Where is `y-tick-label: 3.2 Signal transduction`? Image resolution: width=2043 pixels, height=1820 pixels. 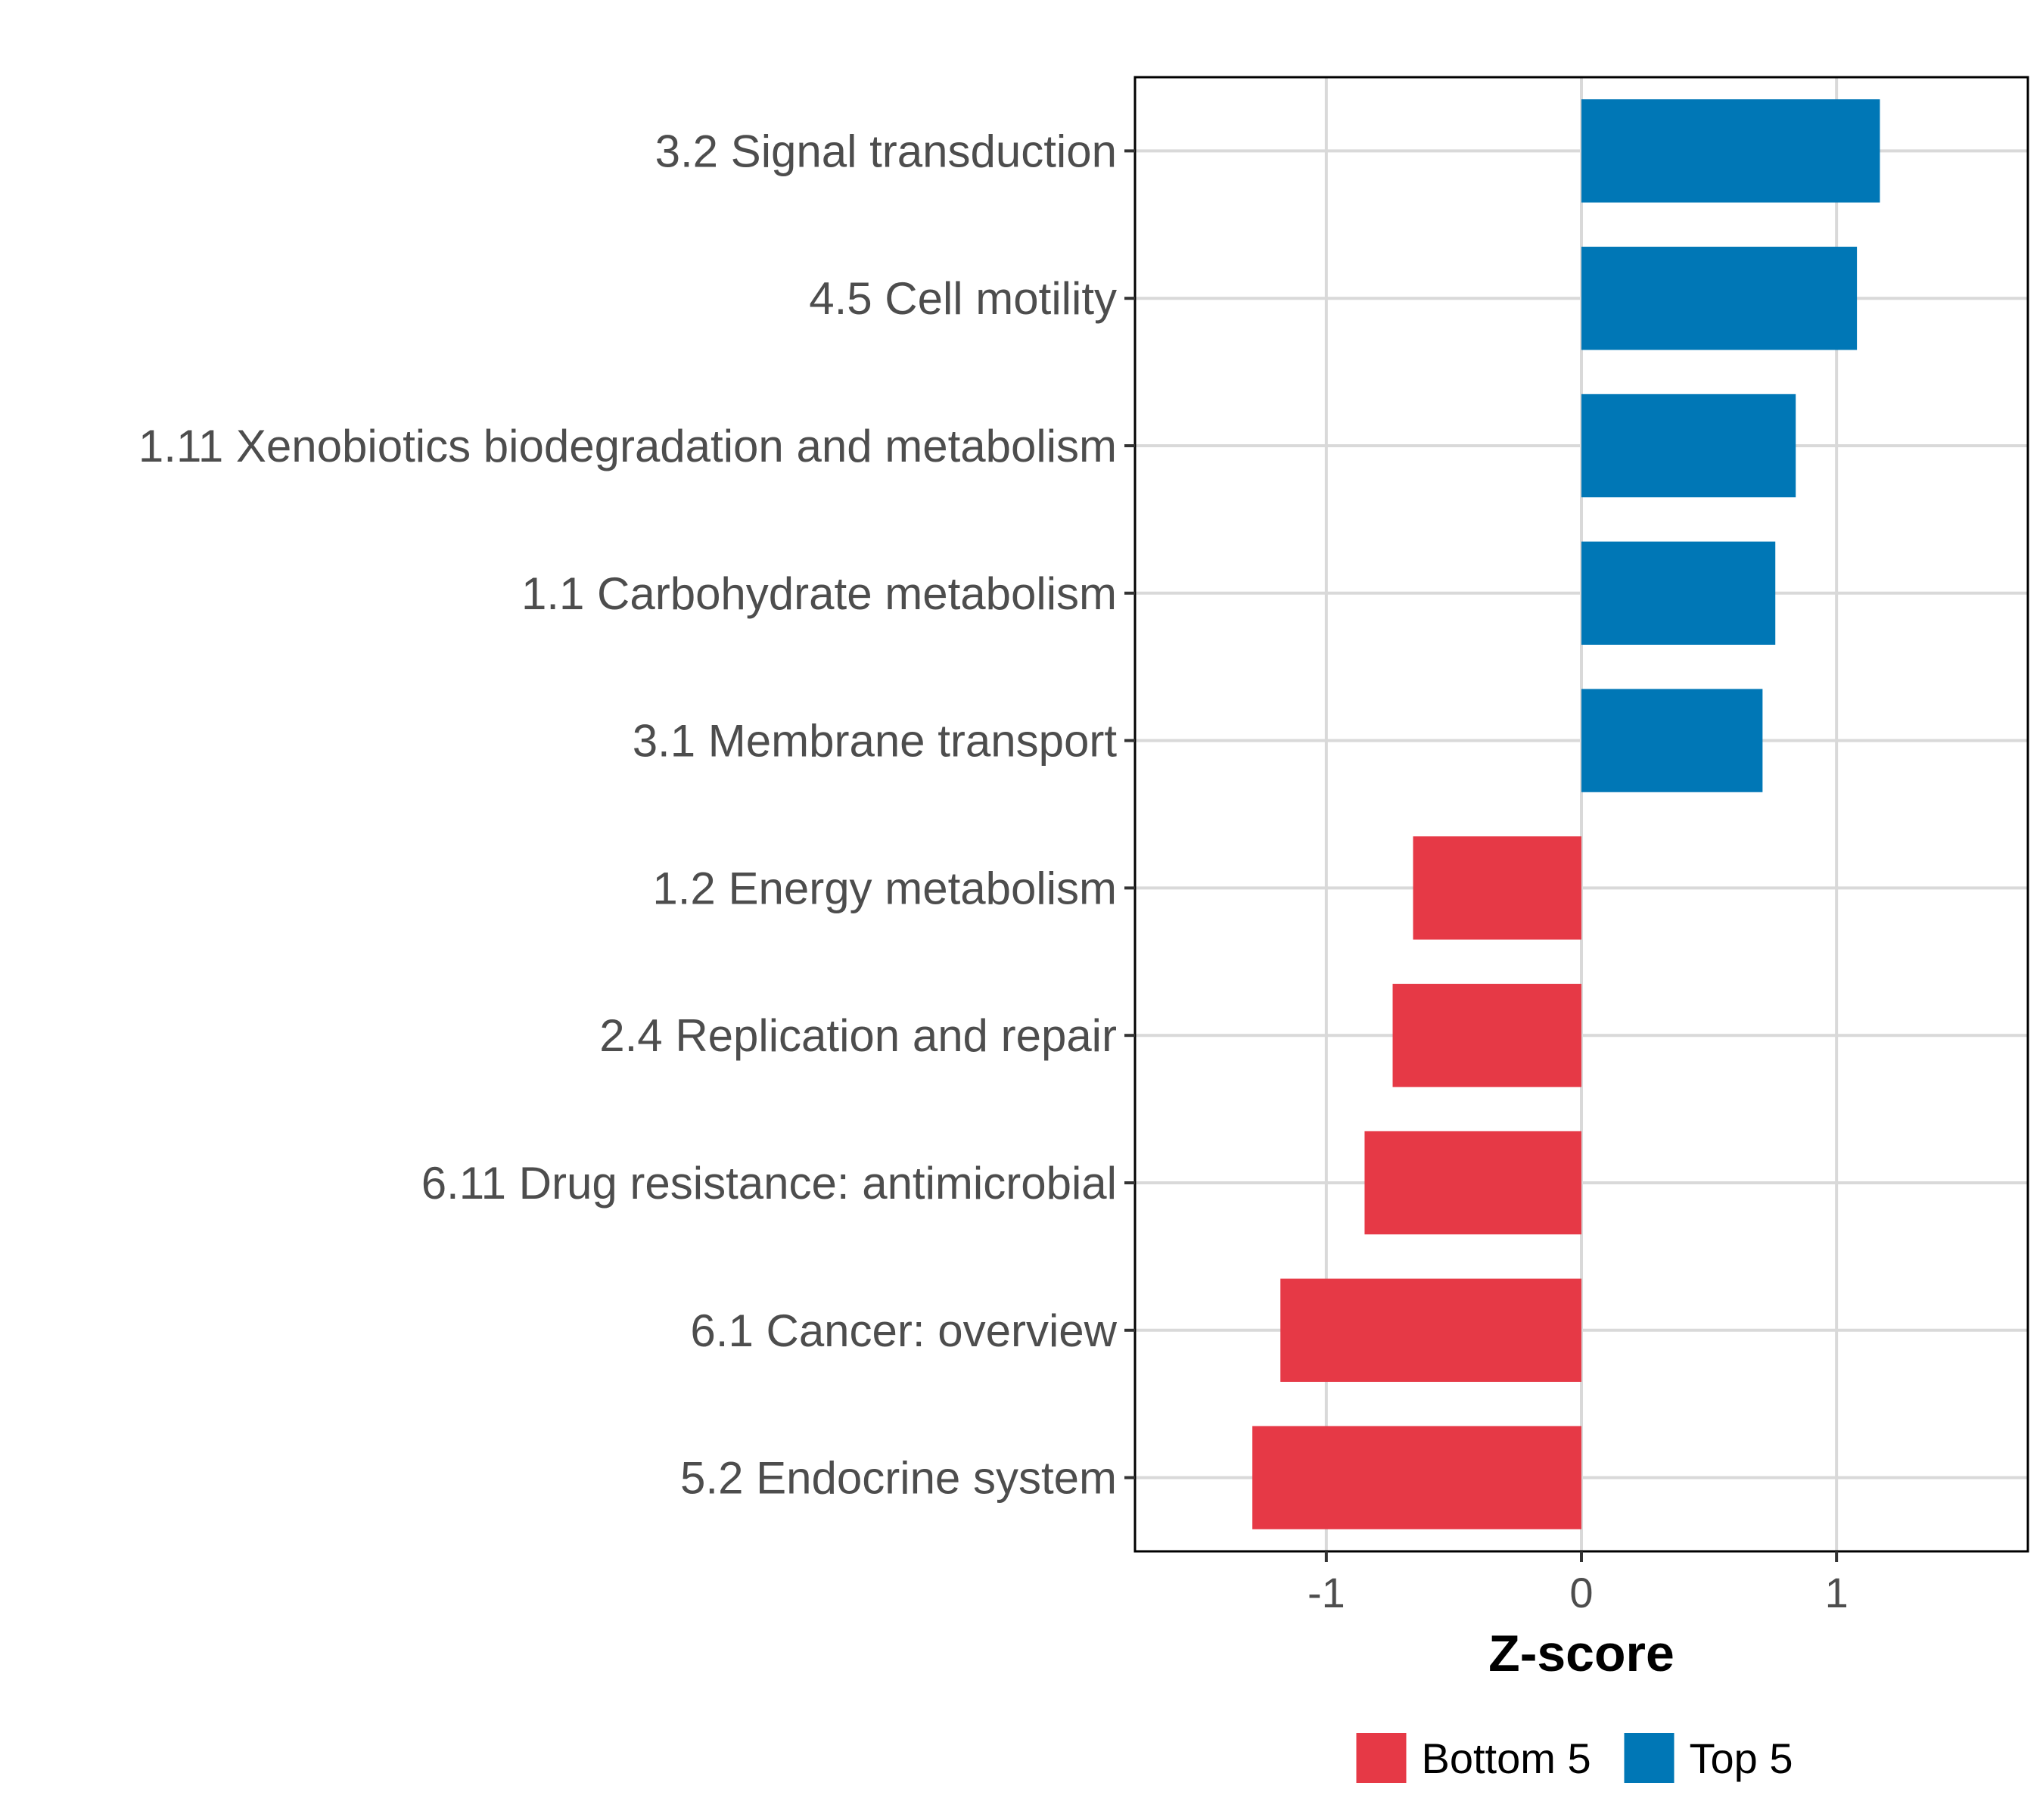 y-tick-label: 3.2 Signal transduction is located at coordinates (886, 151).